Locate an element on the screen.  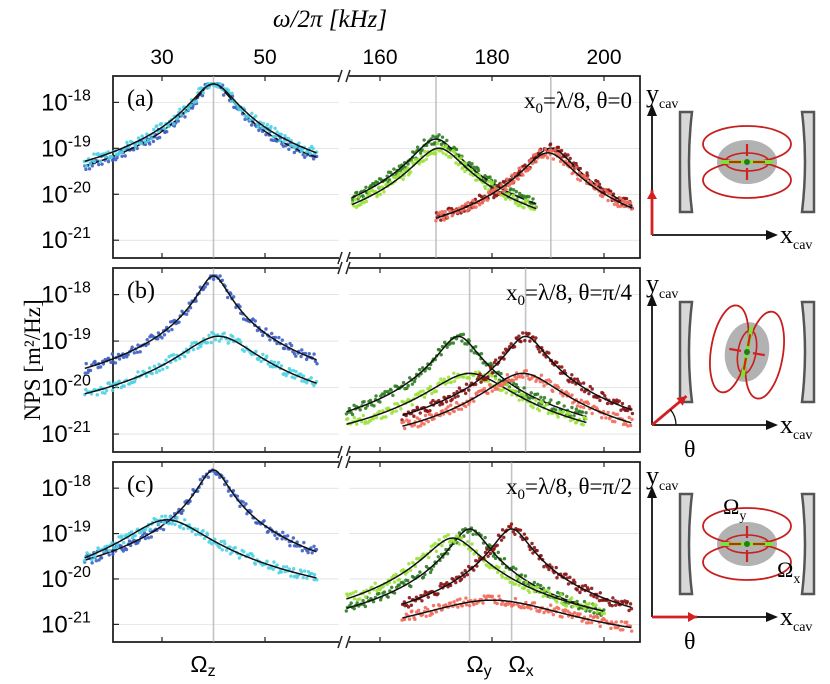
top-tick-30: 30 is located at coordinates (161, 57).